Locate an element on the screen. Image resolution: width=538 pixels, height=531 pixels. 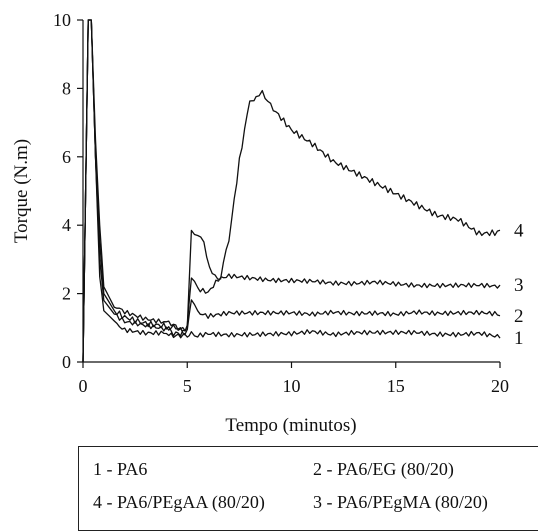
x-axis-label: Tempo (minutos) is located at coordinates (290, 425).